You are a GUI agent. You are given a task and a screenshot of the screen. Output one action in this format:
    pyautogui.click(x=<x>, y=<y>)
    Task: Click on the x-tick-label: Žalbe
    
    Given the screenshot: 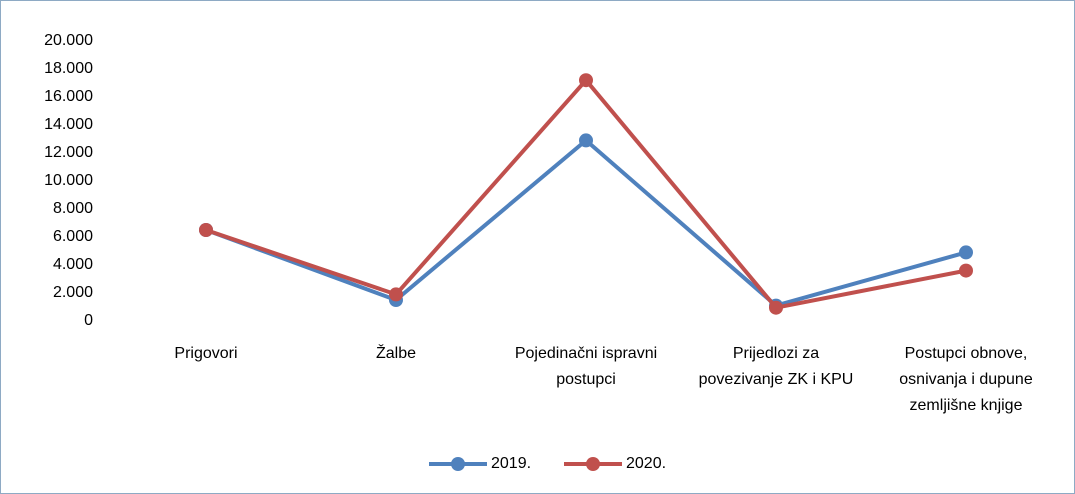 What is the action you would take?
    pyautogui.click(x=396, y=353)
    